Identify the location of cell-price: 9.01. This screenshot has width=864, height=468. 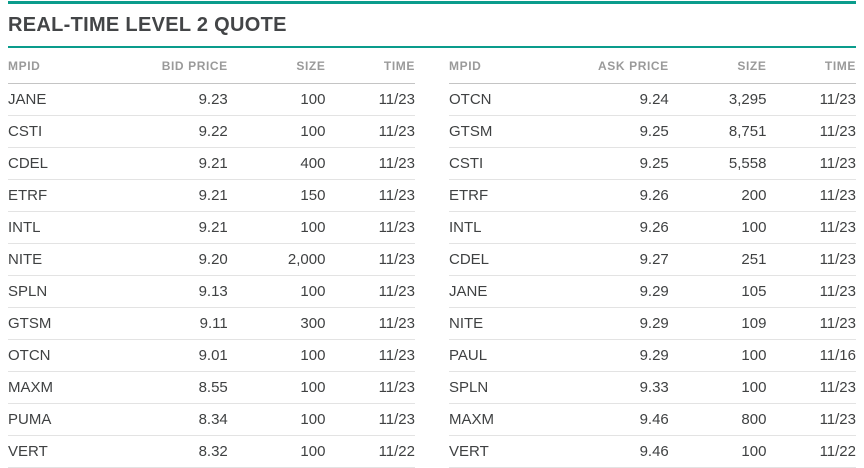
(179, 355).